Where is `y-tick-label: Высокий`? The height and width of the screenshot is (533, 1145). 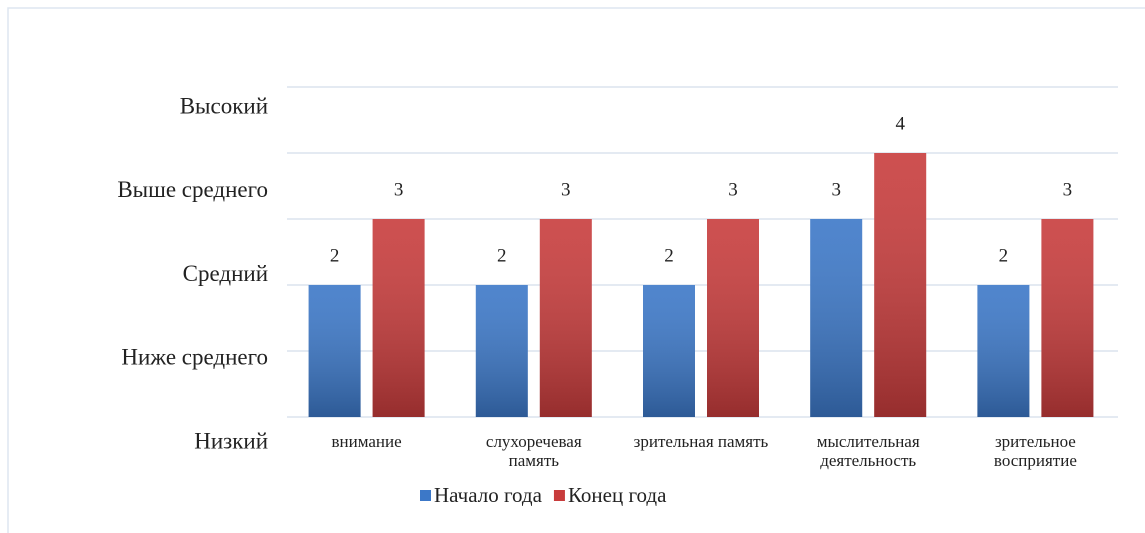
y-tick-label: Высокий is located at coordinates (224, 105).